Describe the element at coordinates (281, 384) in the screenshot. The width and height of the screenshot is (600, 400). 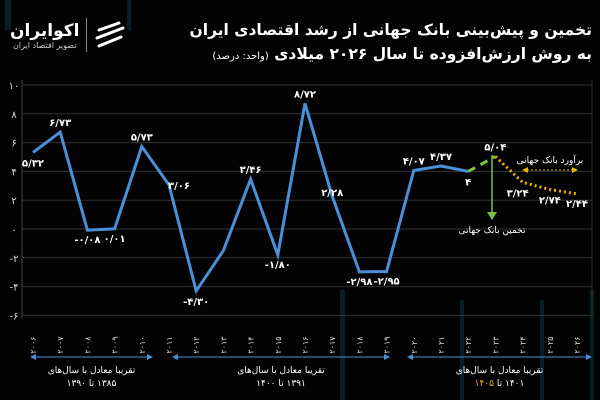
I see `period-range: ۱۳۹۱ تا ۱۴۰۰` at that location.